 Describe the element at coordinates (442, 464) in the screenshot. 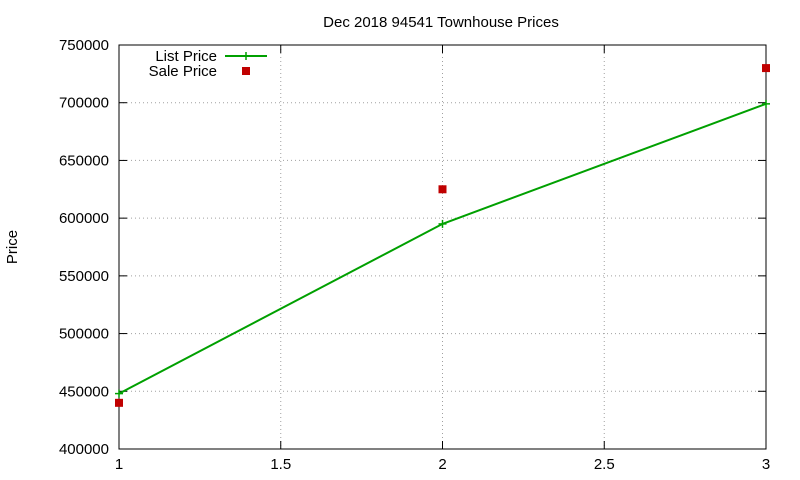

I see `x-tick-label: 2` at that location.